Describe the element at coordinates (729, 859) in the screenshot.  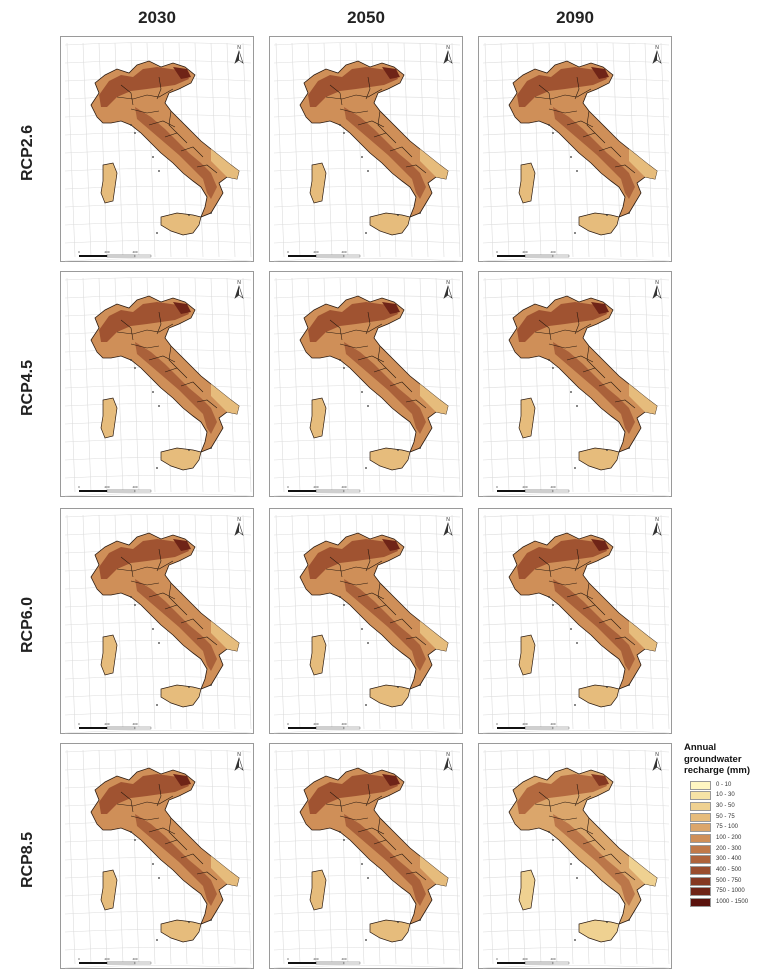
I see `legend-label: 300 - 400` at that location.